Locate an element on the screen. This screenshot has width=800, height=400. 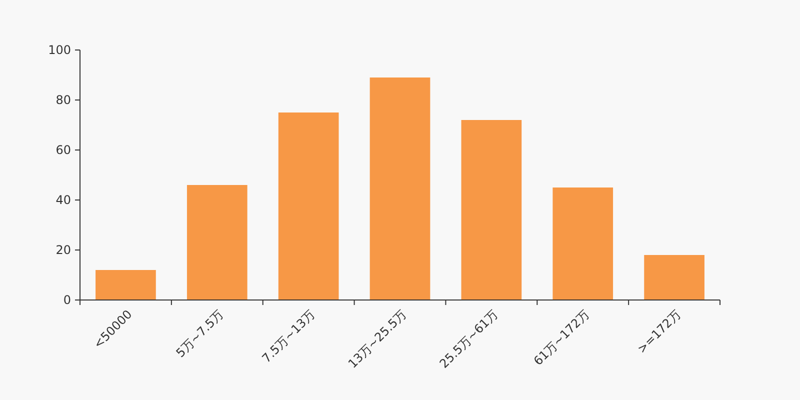
y-tick-label: 60 is located at coordinates (63, 150).